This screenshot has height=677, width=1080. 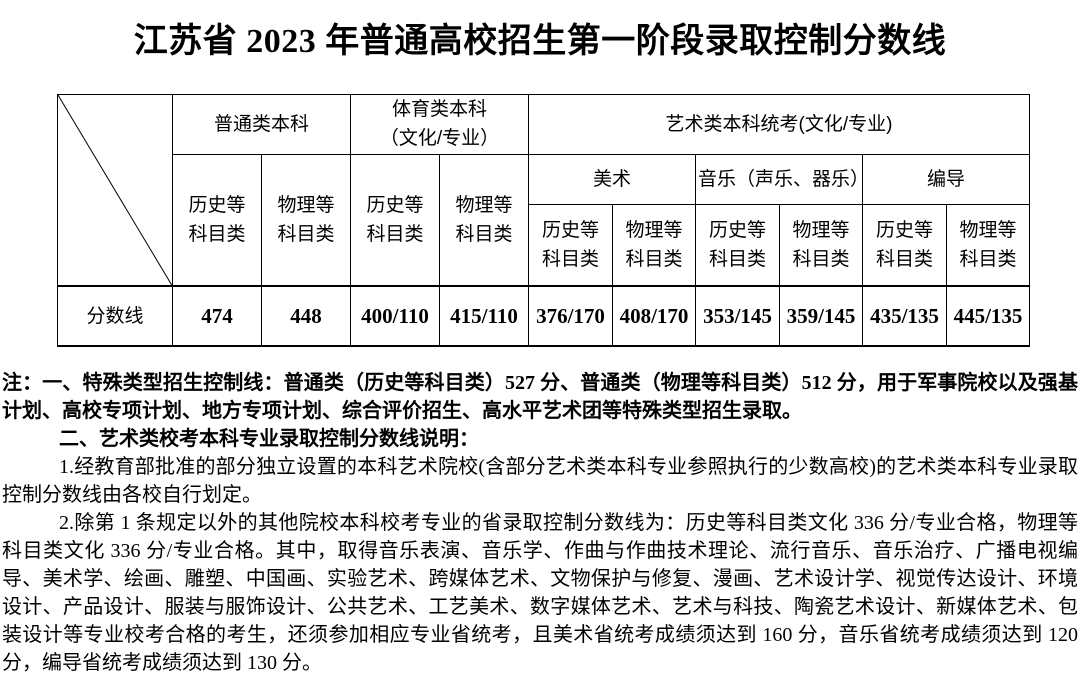 What do you see at coordinates (738, 316) in the screenshot?
I see `score-cell-music-history: 353/145` at bounding box center [738, 316].